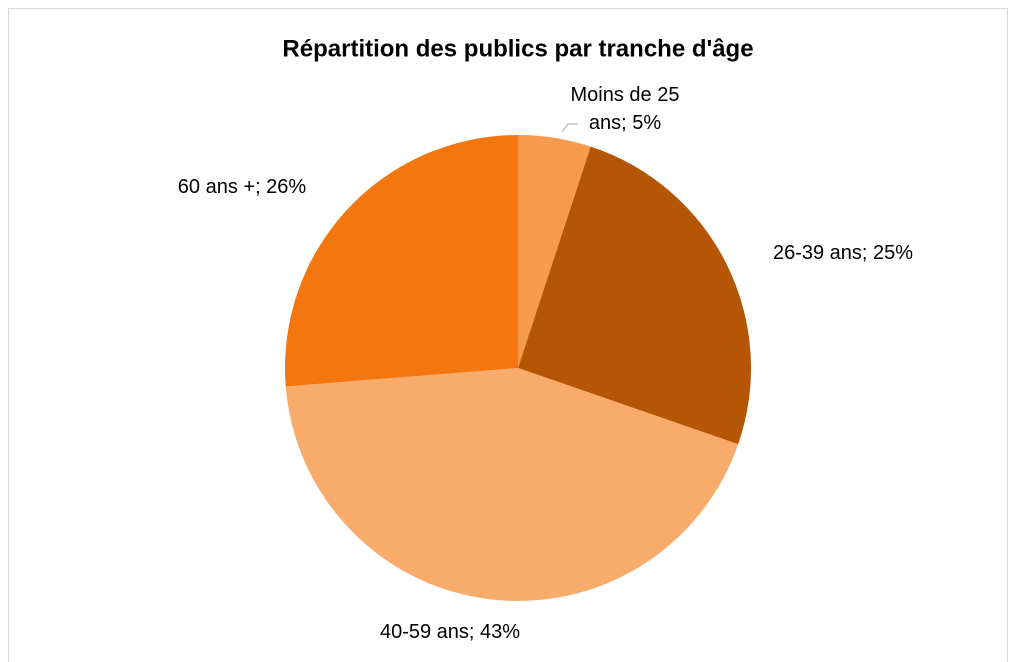 The width and height of the screenshot is (1016, 662). Describe the element at coordinates (843, 253) in the screenshot. I see `data-label: 26-39 ans; 25%` at that location.